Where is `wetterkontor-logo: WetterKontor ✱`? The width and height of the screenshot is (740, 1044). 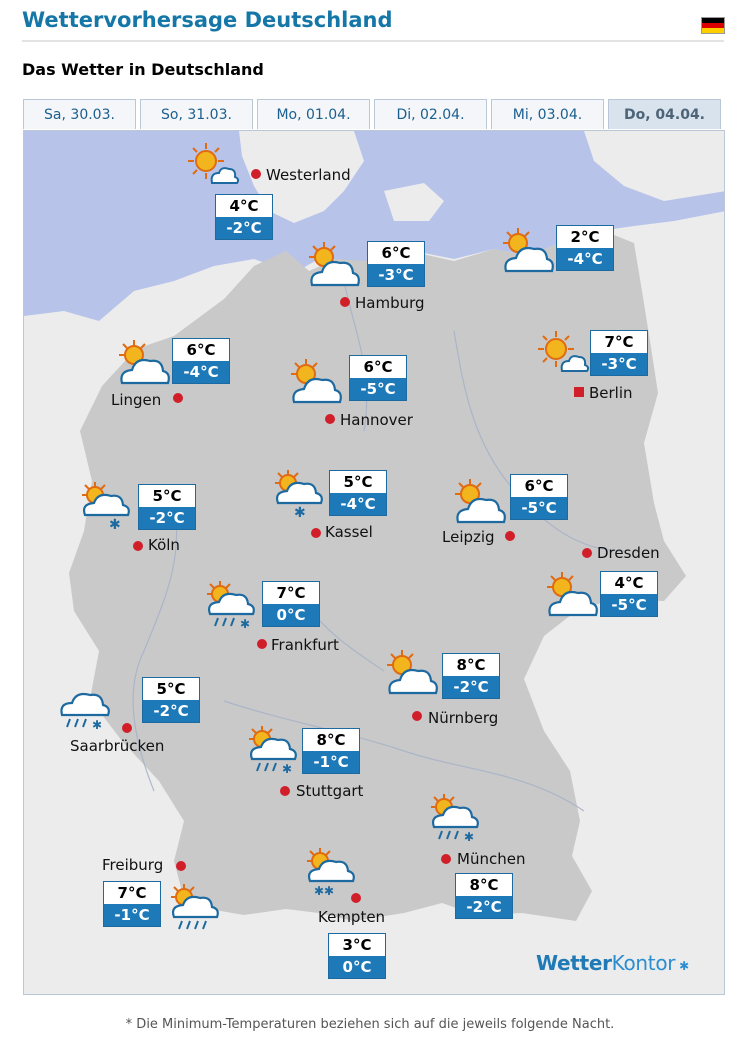 wetterkontor-logo: WetterKontor ✱ is located at coordinates (612, 963).